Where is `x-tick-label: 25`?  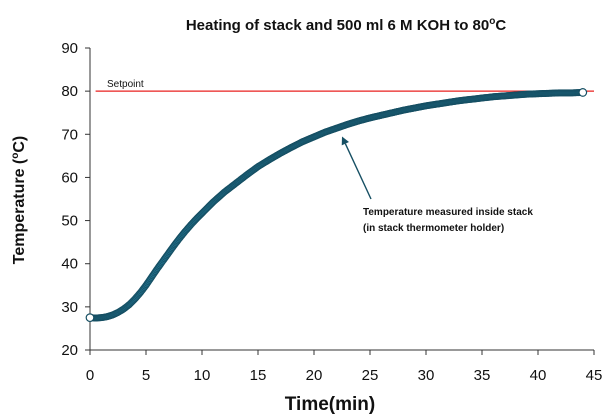
x-tick-label: 25 is located at coordinates (370, 375).